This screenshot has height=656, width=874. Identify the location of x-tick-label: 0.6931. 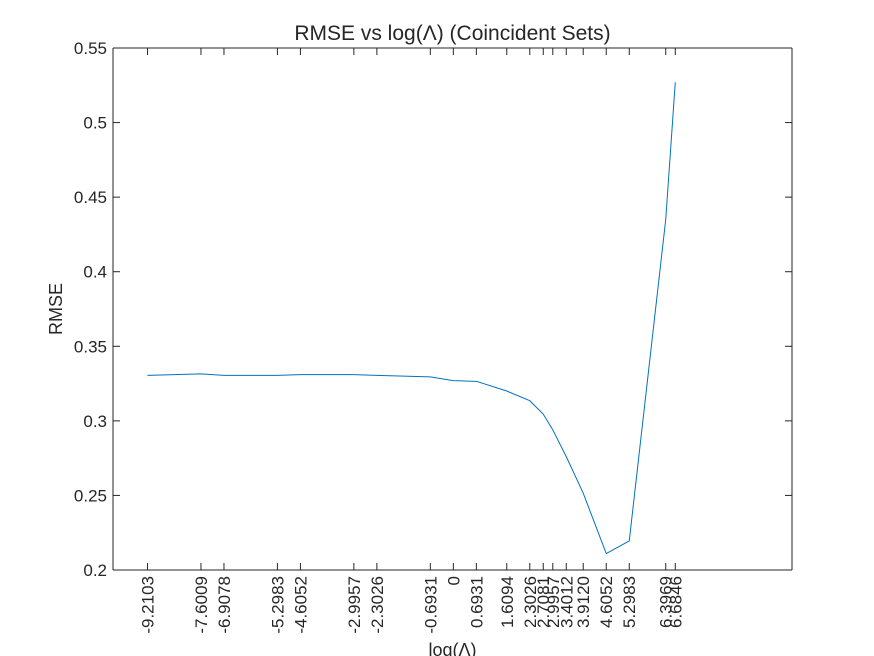
(476, 602).